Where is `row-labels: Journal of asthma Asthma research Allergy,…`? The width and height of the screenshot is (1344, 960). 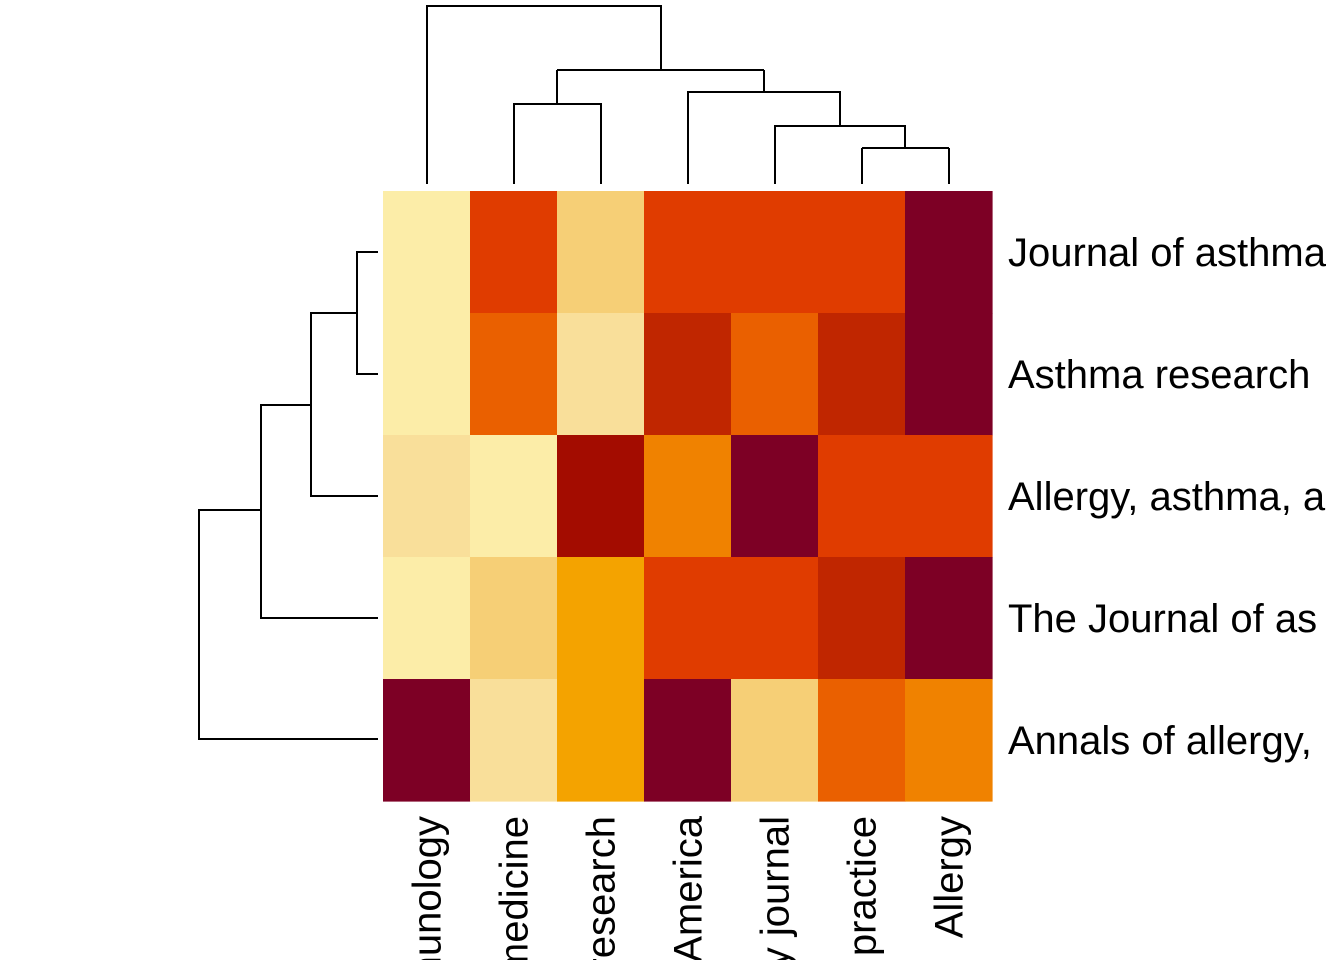 row-labels: Journal of asthma Asthma research Allergy,… is located at coordinates (1167, 497).